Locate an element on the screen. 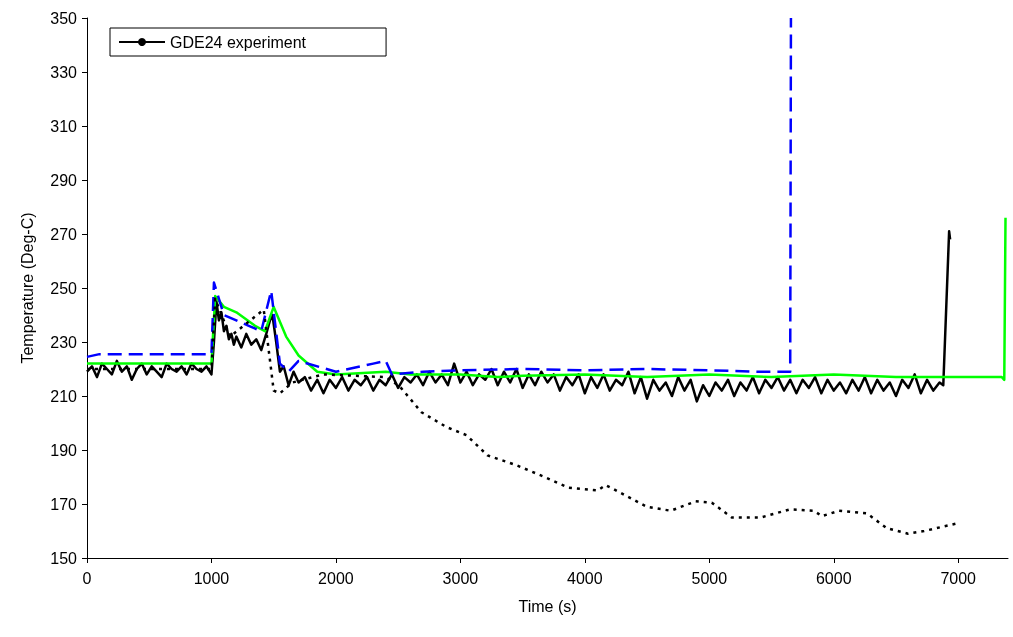  y-tick-label: 270 is located at coordinates (64, 234).